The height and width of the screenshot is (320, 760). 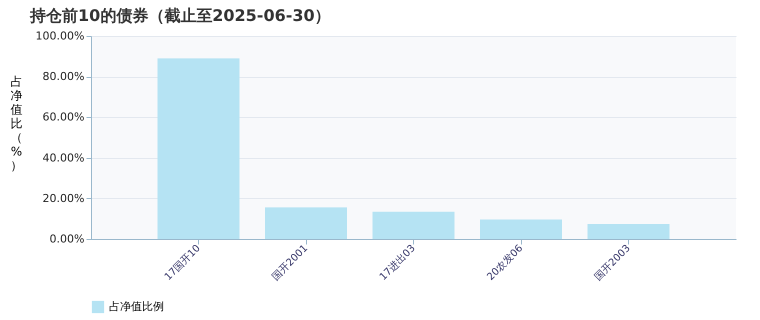 What do you see at coordinates (67, 239) in the screenshot?
I see `y-tick-label: 0.00%` at bounding box center [67, 239].